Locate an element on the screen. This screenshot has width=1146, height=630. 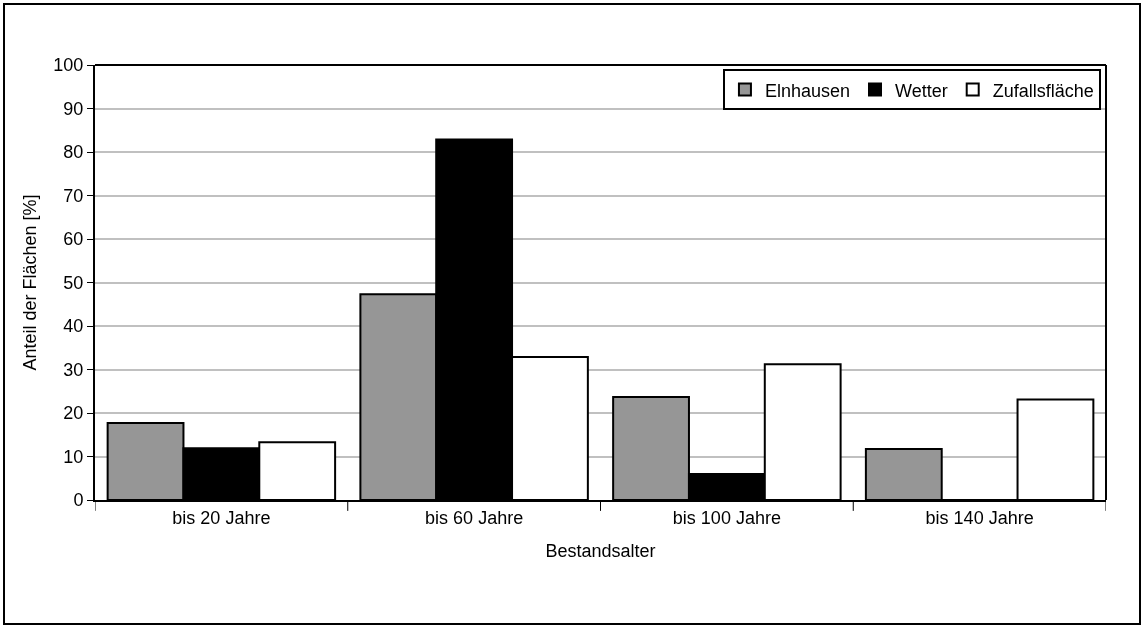
x-tick-label: bis 20 Jahre is located at coordinates (221, 517).